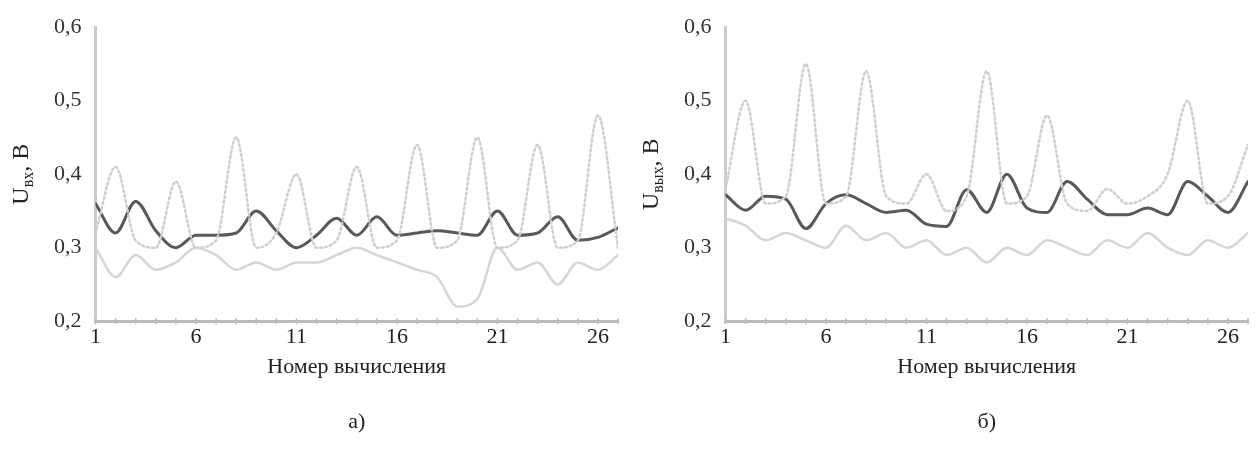  I want to click on text: б), so click(987, 420).